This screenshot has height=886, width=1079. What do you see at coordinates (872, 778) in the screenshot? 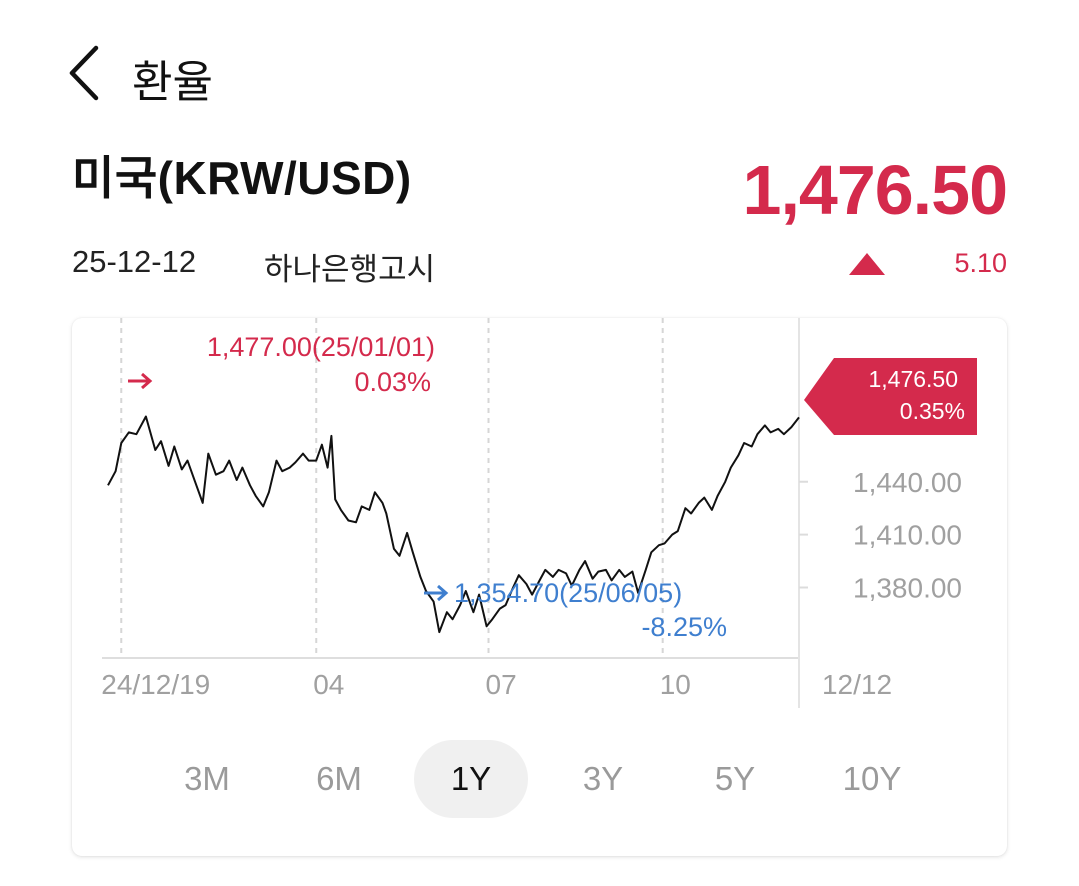
I see `range-tab-10y: 10Y` at bounding box center [872, 778].